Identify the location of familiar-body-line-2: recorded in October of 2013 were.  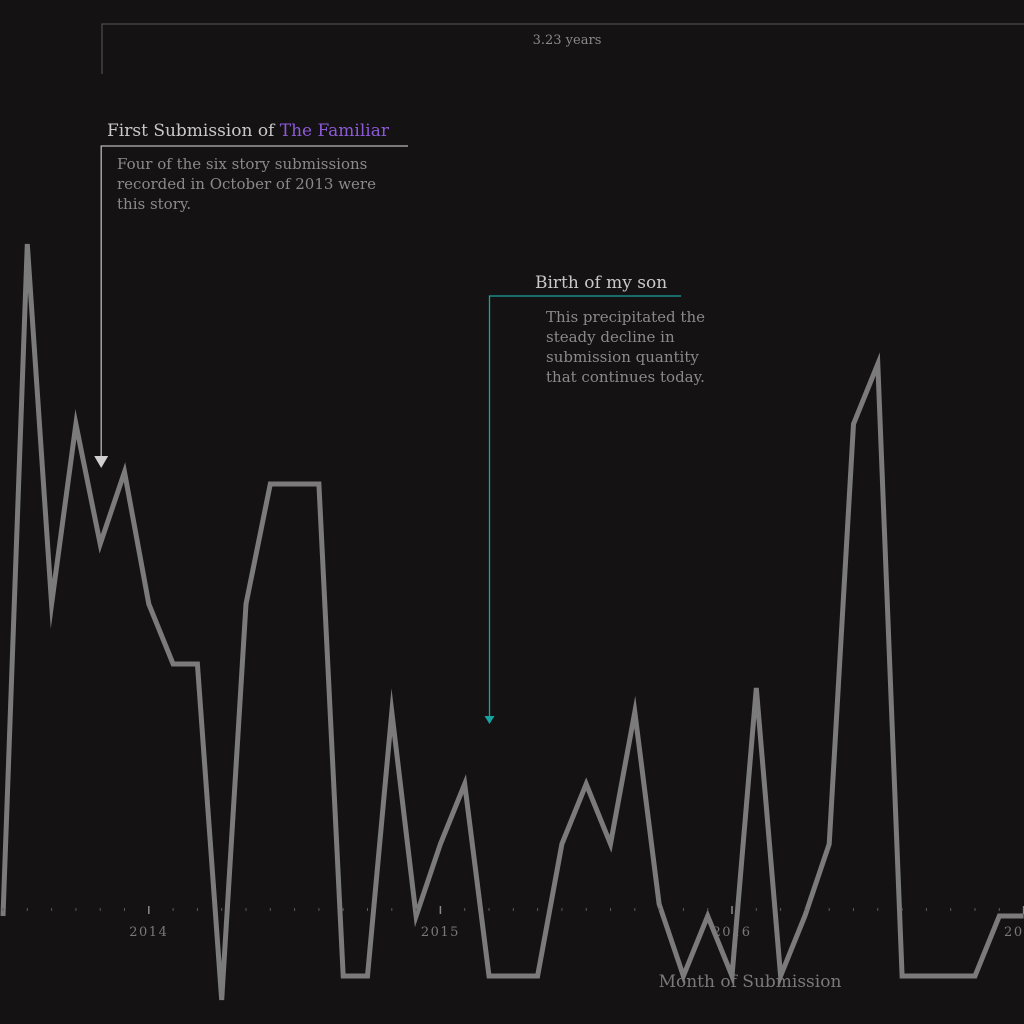
(246, 184).